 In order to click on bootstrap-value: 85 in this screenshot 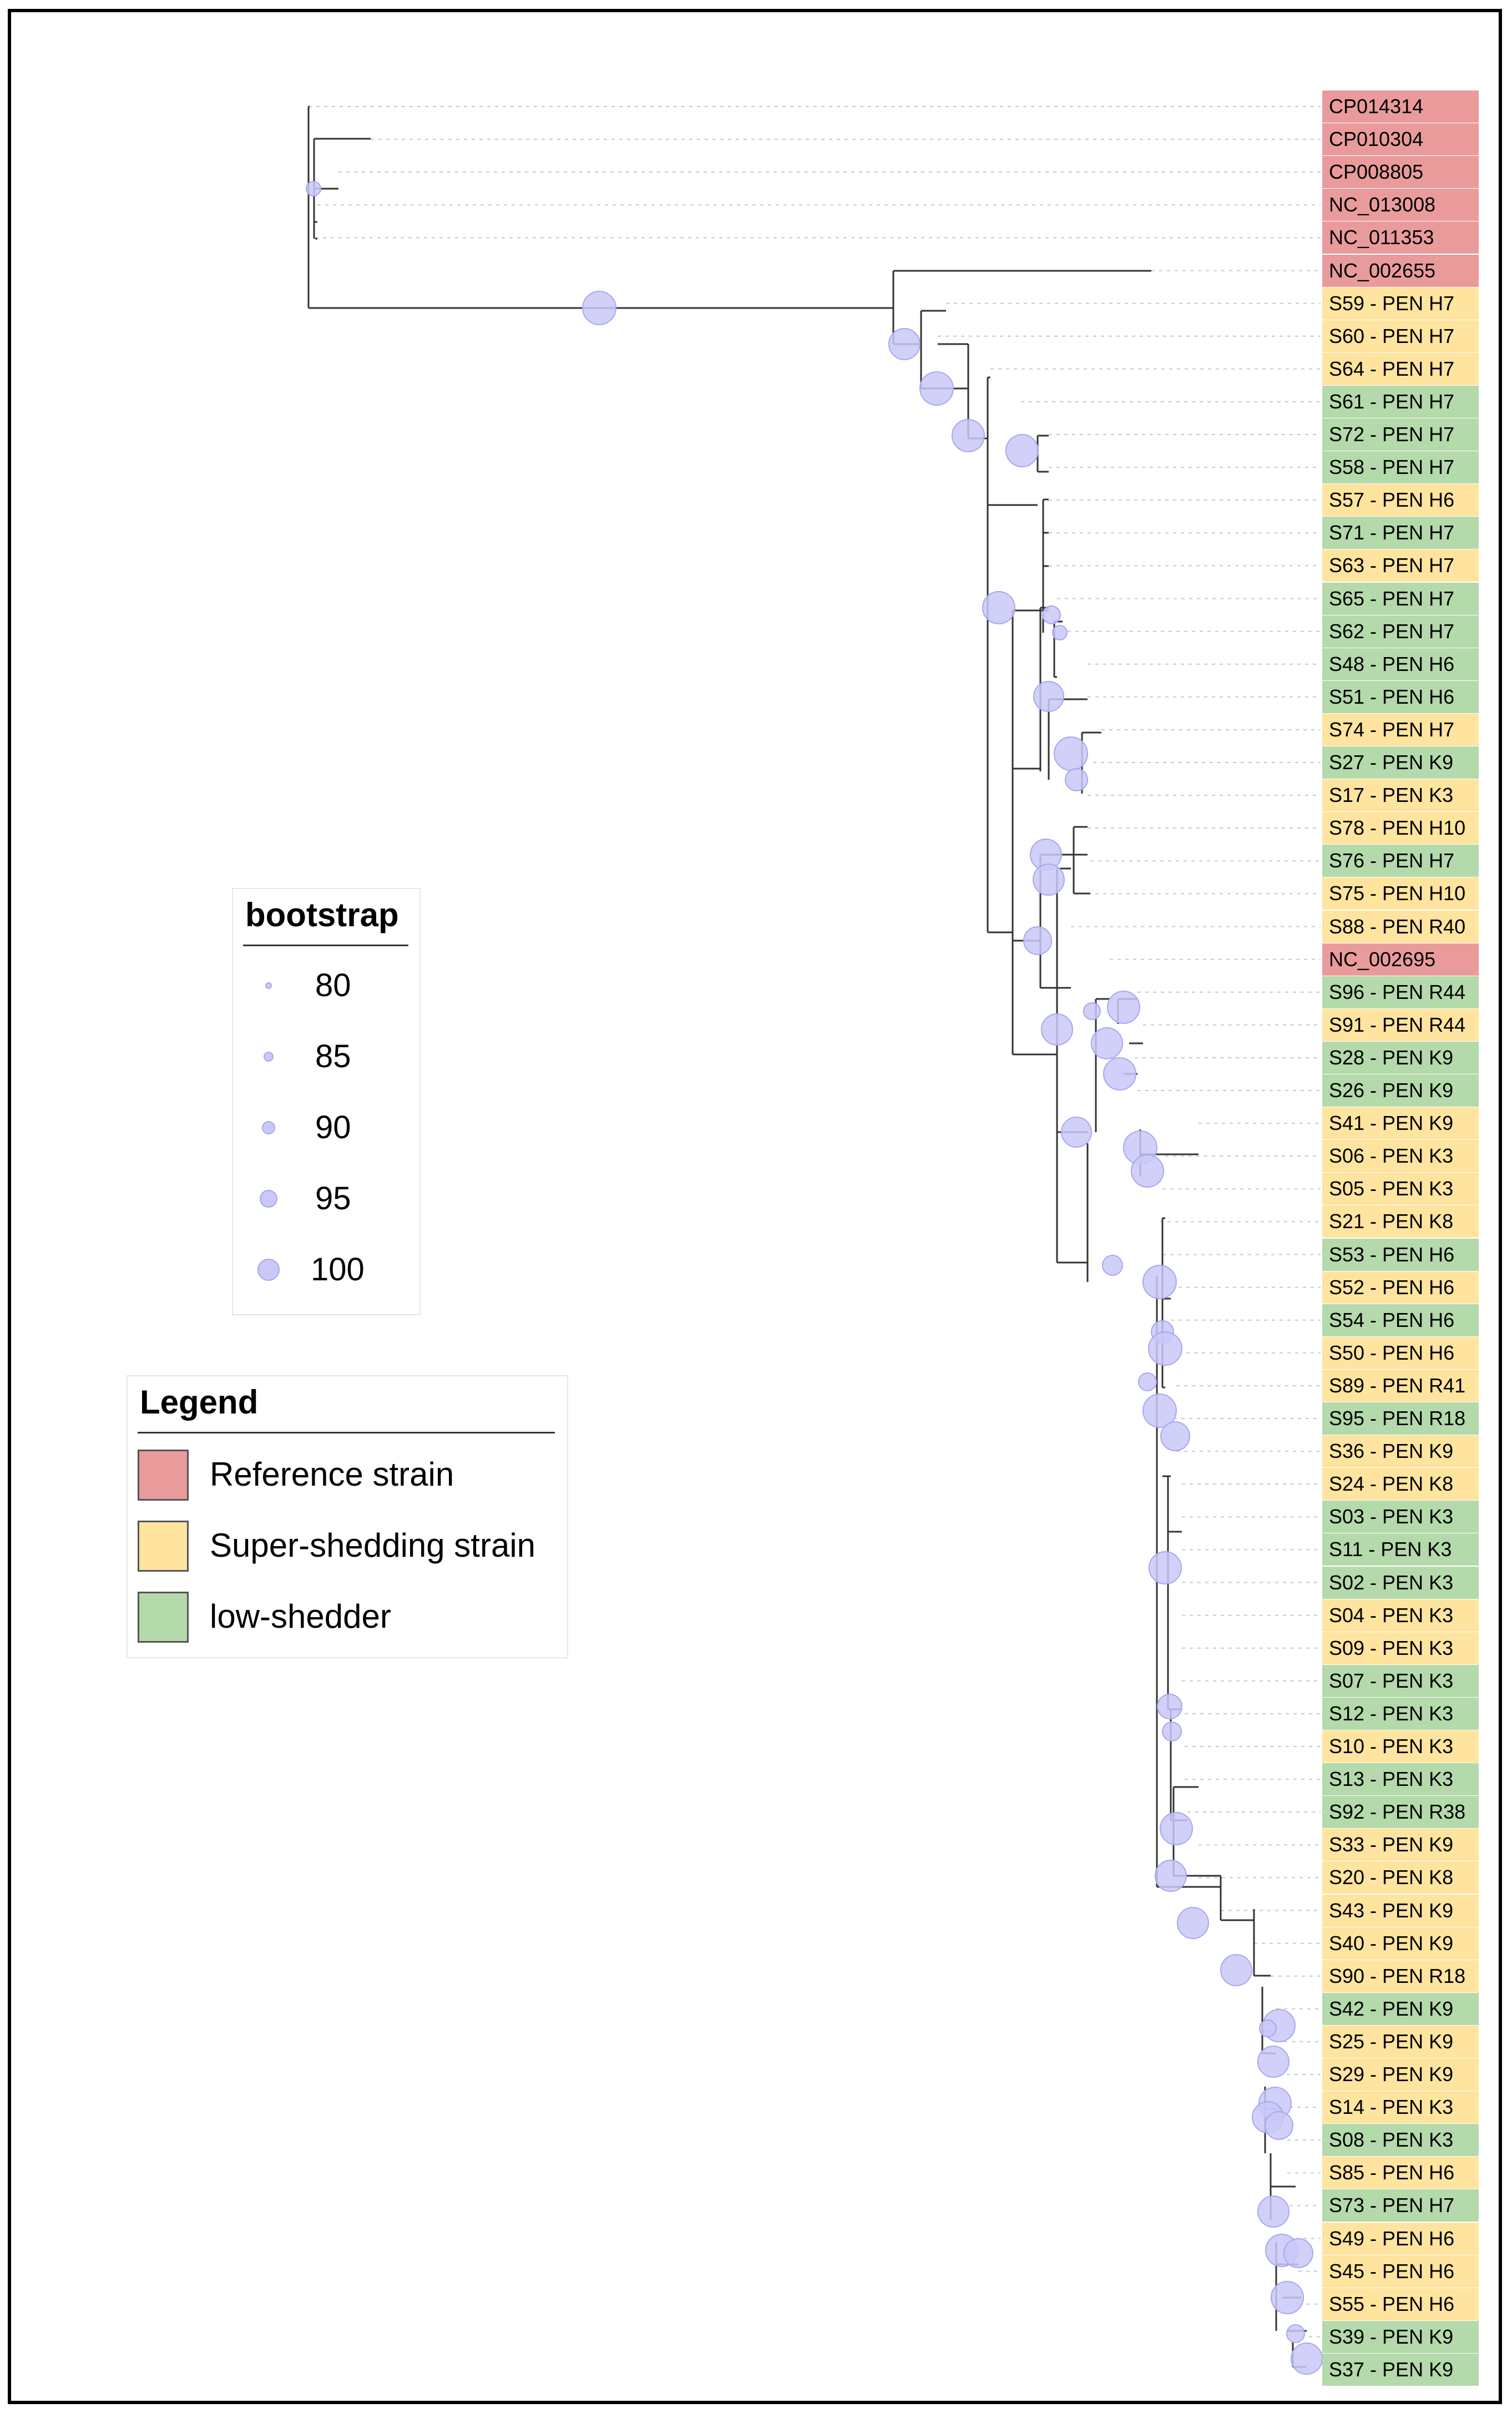, I will do `click(333, 1056)`.